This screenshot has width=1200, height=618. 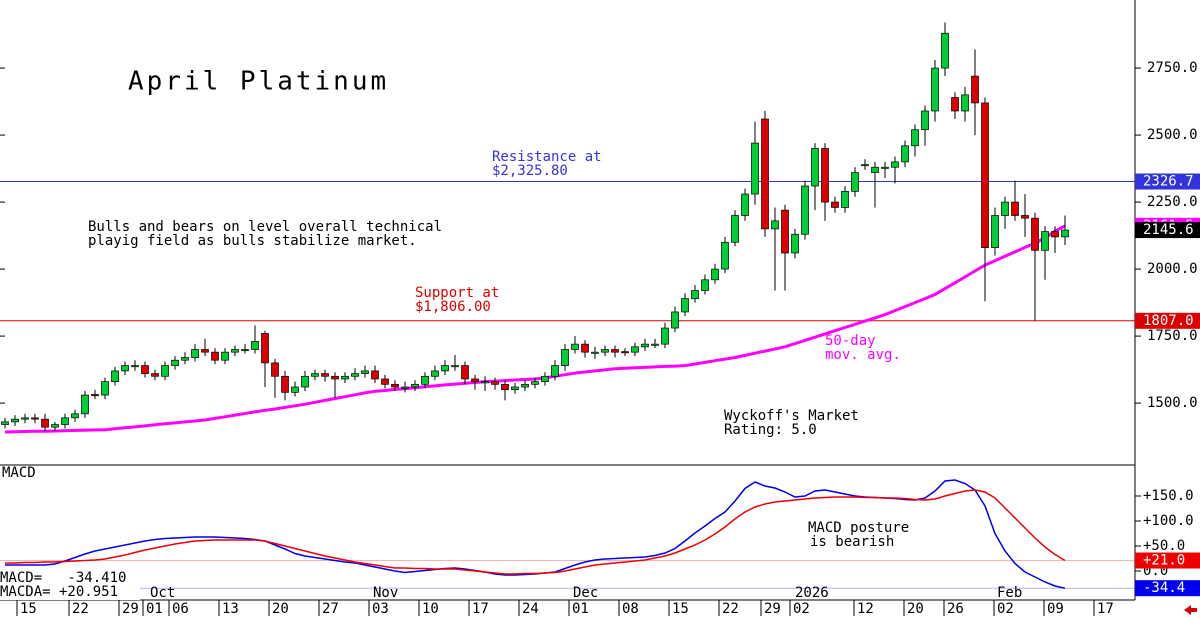 What do you see at coordinates (180, 609) in the screenshot?
I see `x-tick-label: 06` at bounding box center [180, 609].